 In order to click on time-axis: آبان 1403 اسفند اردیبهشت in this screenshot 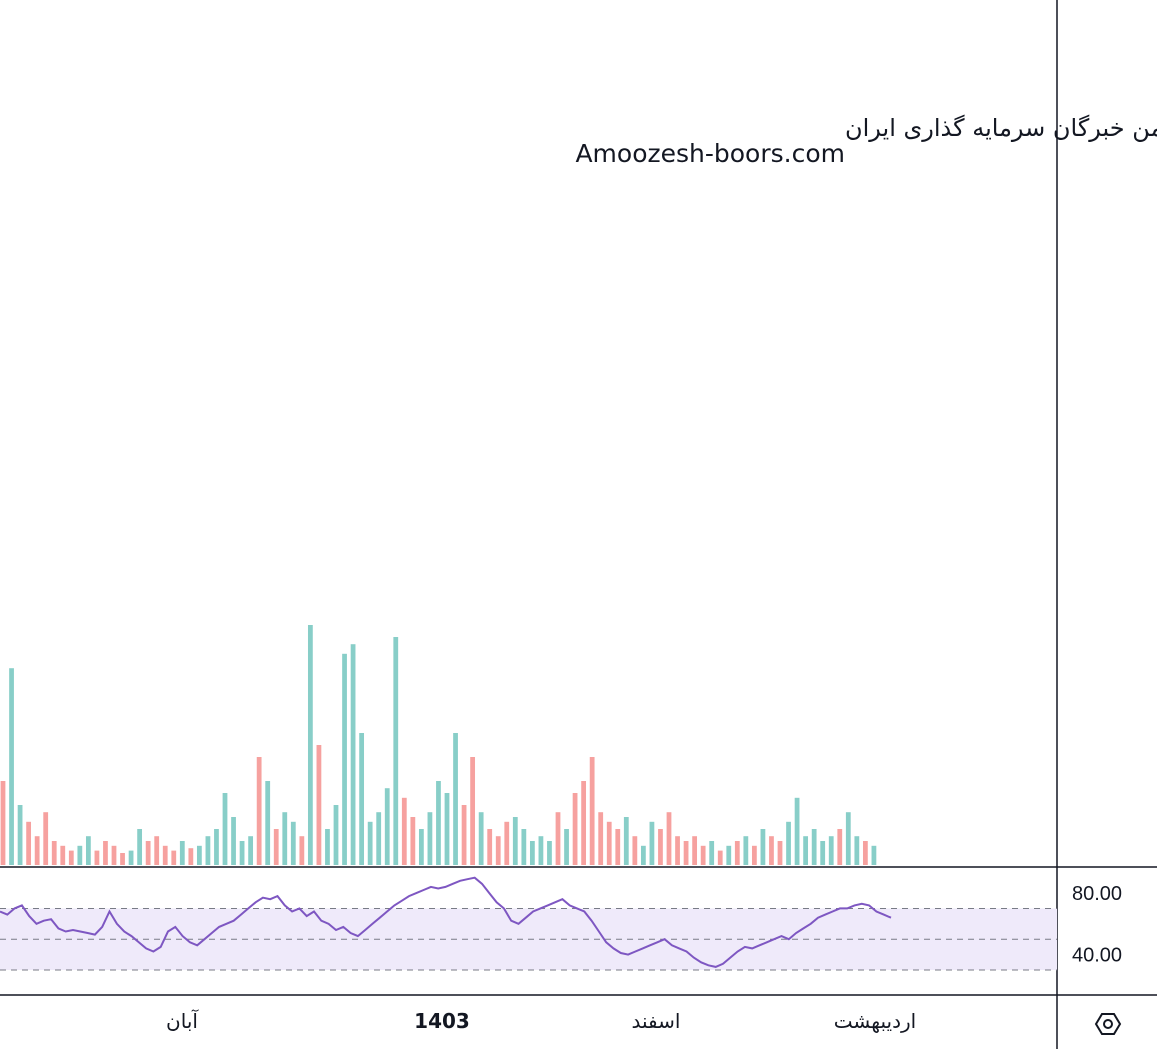, I will do `click(541, 1020)`.